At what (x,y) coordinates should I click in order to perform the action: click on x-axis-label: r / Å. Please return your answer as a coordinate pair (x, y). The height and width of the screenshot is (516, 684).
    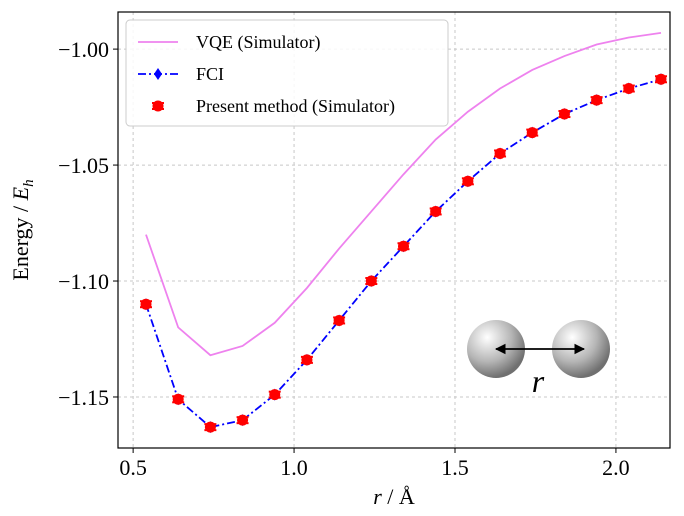
    Looking at the image, I should click on (394, 496).